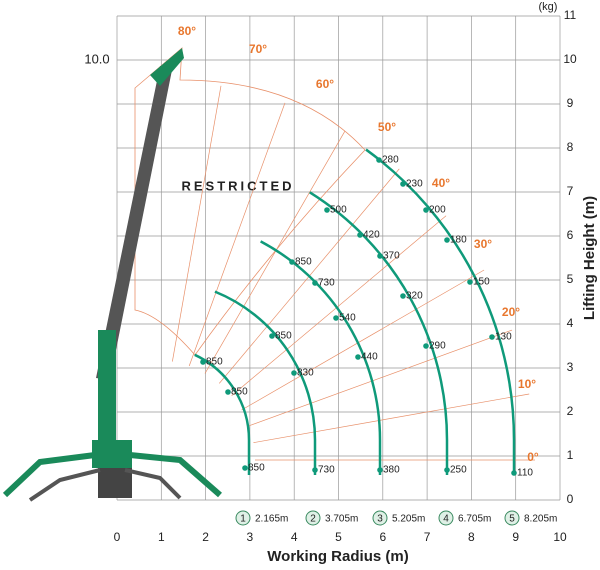  What do you see at coordinates (237, 185) in the screenshot?
I see `restricted-label: RESTRICTED` at bounding box center [237, 185].